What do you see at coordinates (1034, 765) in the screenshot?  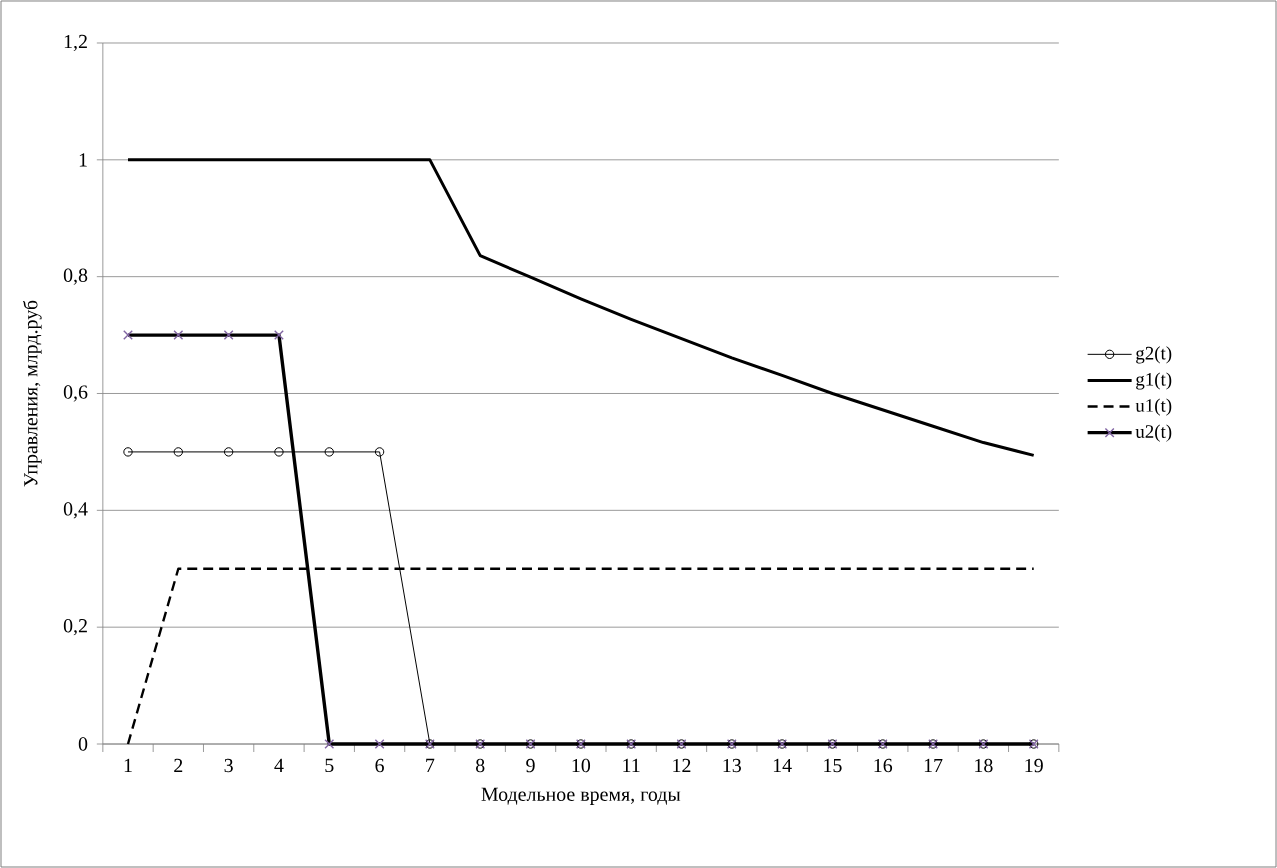 I see `x-tick-label: 19` at bounding box center [1034, 765].